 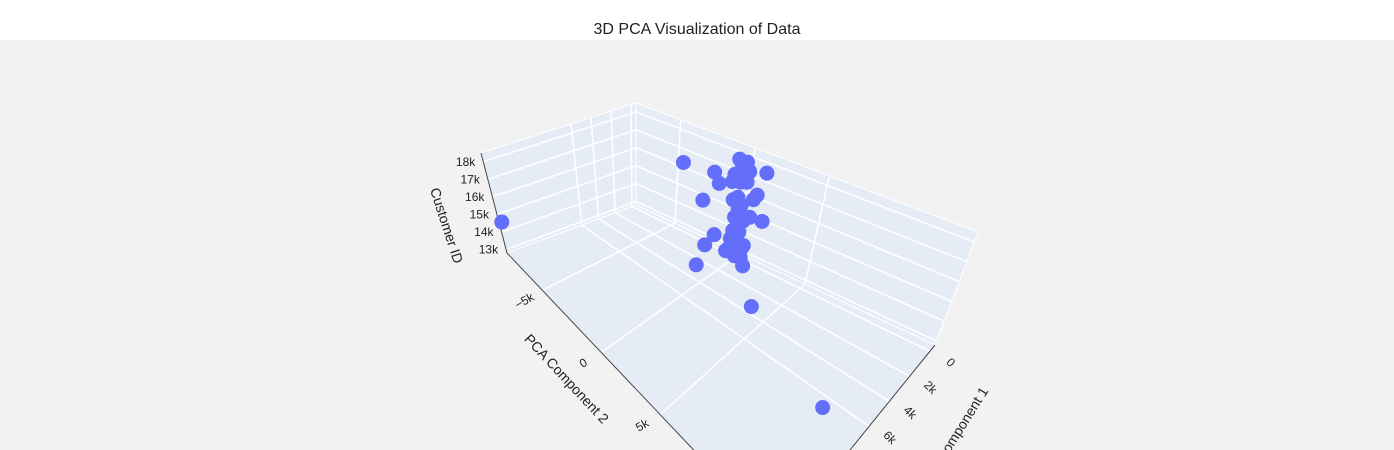 What do you see at coordinates (470, 179) in the screenshot?
I see `z-tick-label: 17k` at bounding box center [470, 179].